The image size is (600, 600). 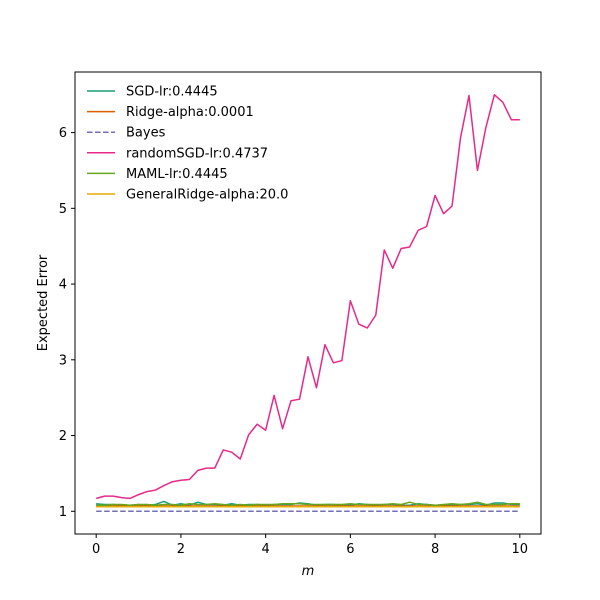 I want to click on legend-label: Bayes, so click(x=146, y=133).